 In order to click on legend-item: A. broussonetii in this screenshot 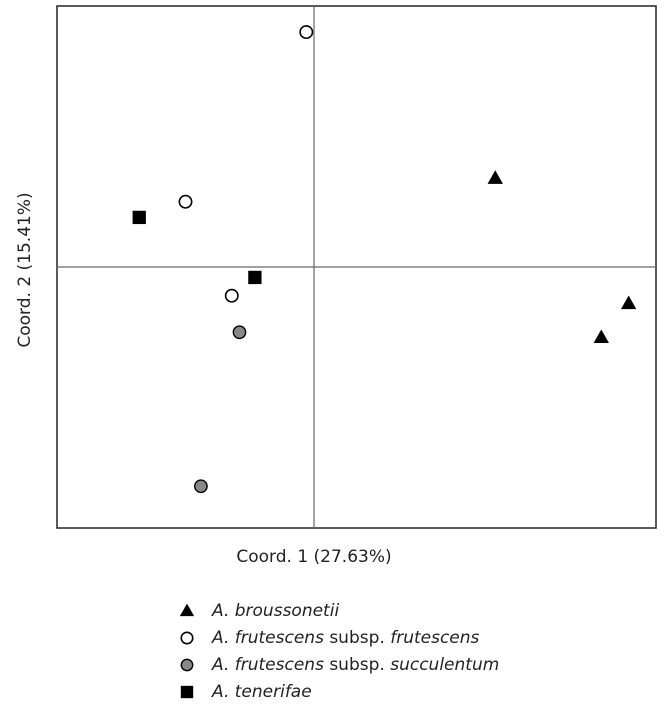, I will do `click(398, 611)`.